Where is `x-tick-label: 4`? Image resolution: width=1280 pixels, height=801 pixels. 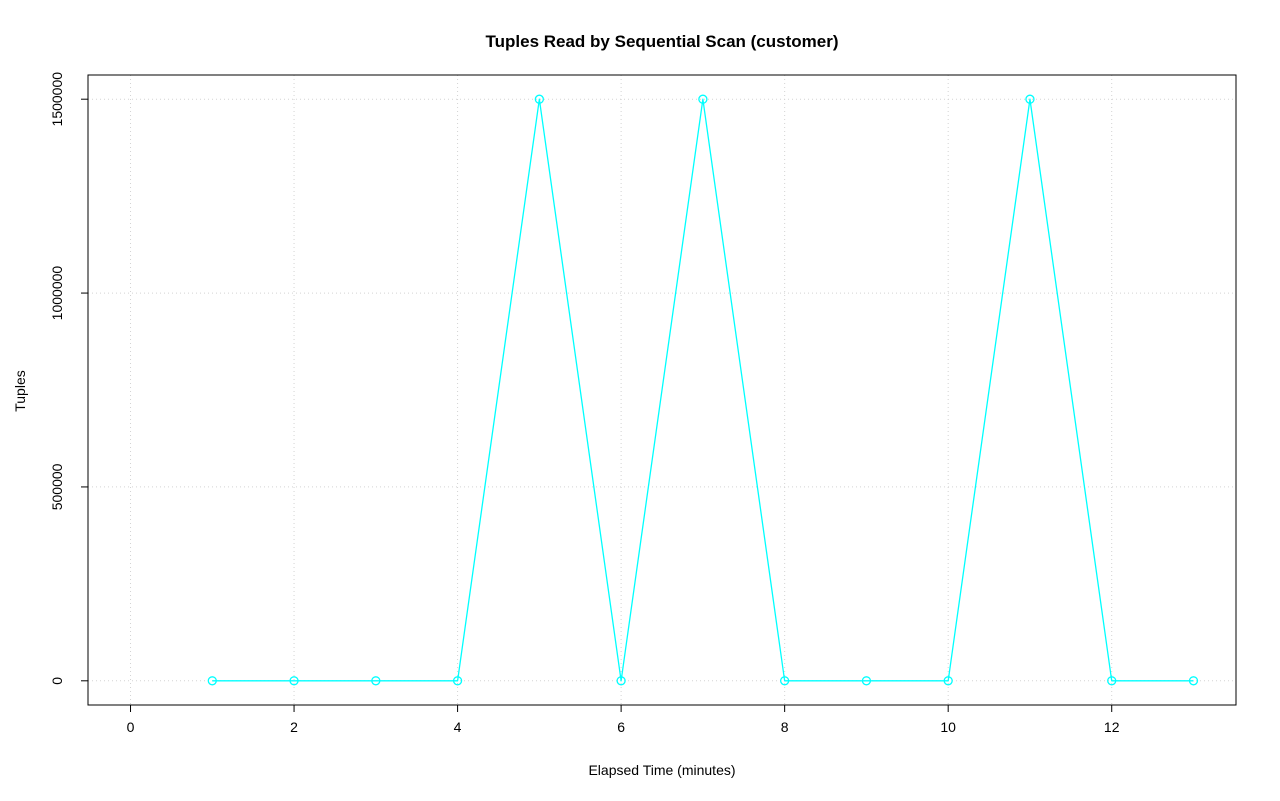
x-tick-label: 4 is located at coordinates (458, 727).